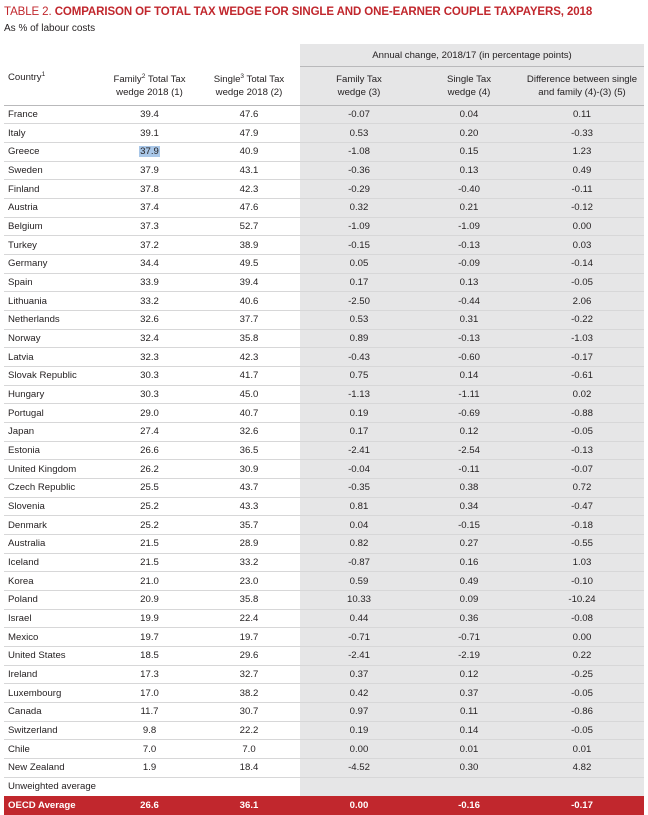 This screenshot has width=648, height=815. What do you see at coordinates (149, 451) in the screenshot?
I see `family-total-cell: 26.6` at bounding box center [149, 451].